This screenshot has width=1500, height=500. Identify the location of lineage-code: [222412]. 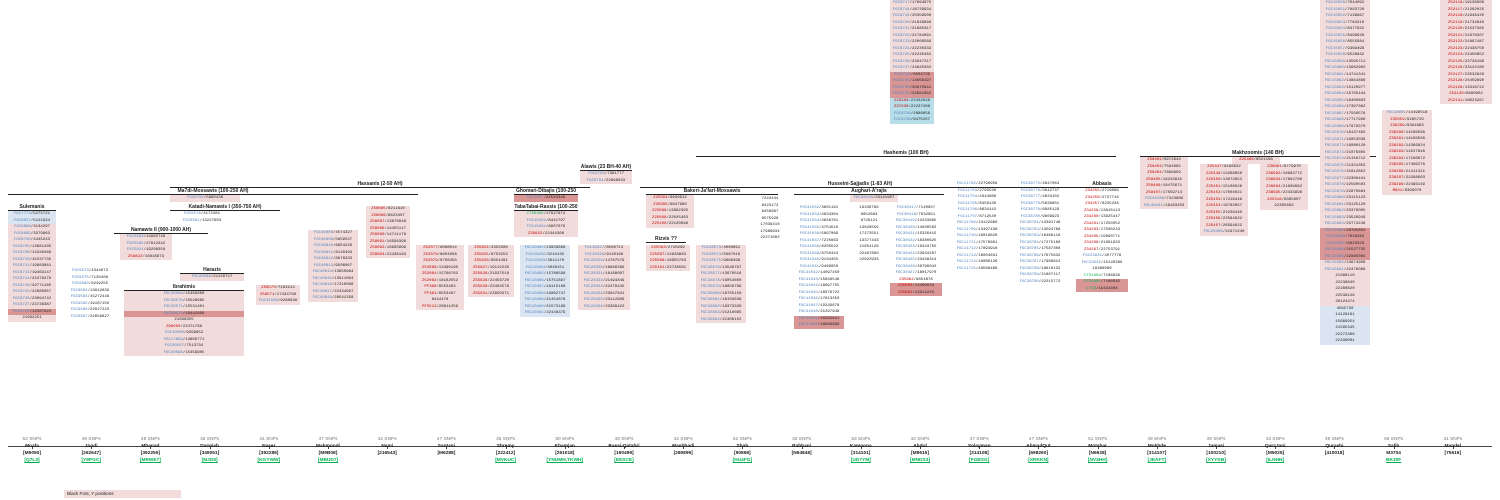
(505, 453).